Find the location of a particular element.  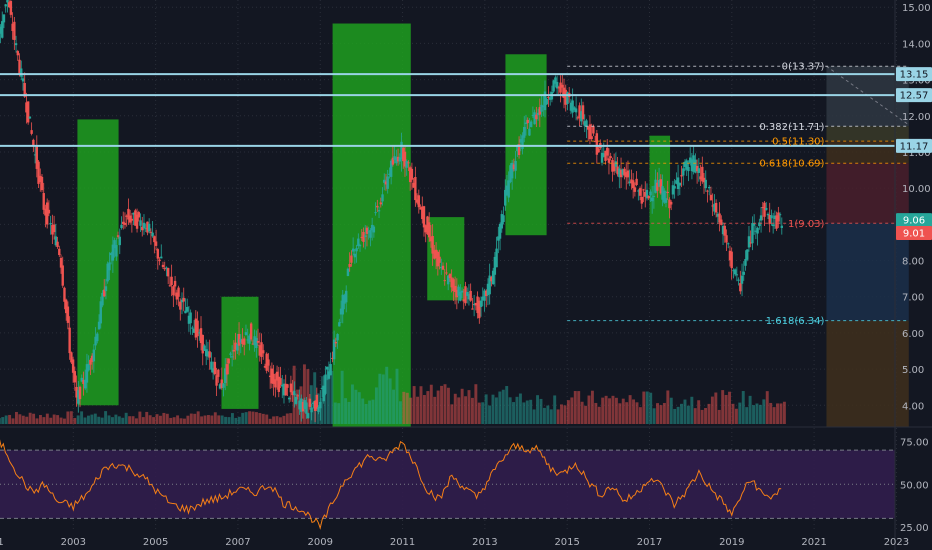

volume-bars is located at coordinates (393, 394).